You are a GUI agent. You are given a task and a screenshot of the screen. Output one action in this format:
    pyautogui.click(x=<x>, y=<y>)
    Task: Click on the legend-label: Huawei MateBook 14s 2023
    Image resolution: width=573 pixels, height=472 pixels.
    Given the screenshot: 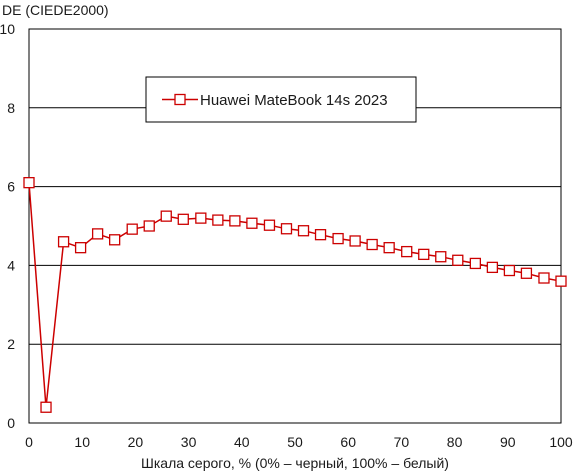 What is the action you would take?
    pyautogui.click(x=294, y=100)
    